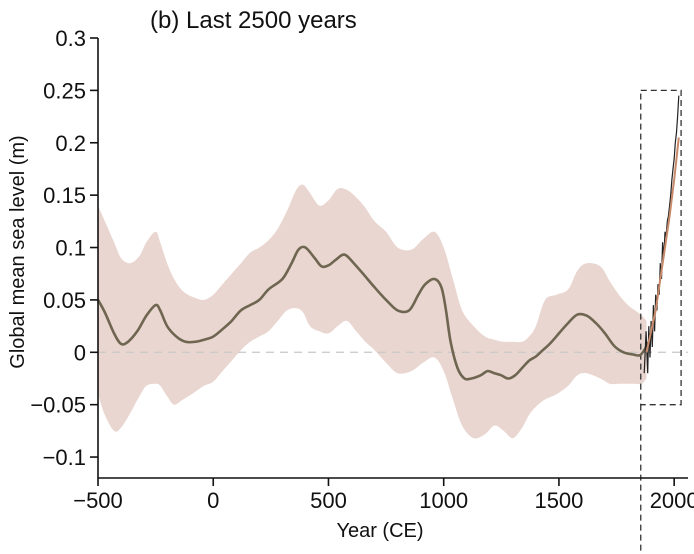  I want to click on observations-line, so click(661, 234).